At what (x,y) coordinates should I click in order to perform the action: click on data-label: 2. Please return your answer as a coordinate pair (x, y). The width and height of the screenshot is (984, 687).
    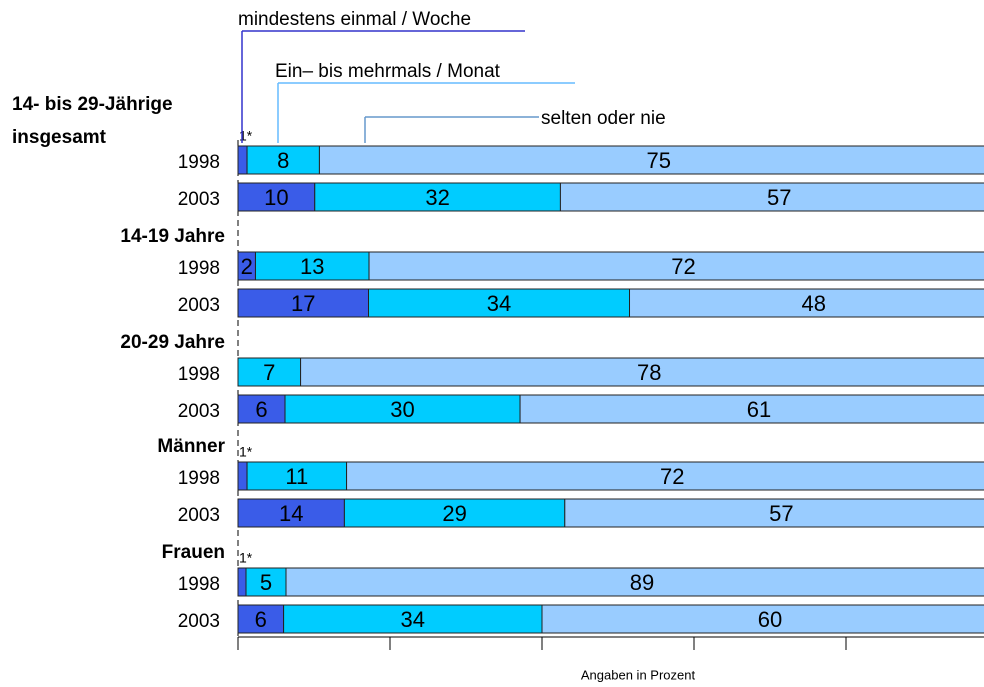
    Looking at the image, I should click on (247, 266).